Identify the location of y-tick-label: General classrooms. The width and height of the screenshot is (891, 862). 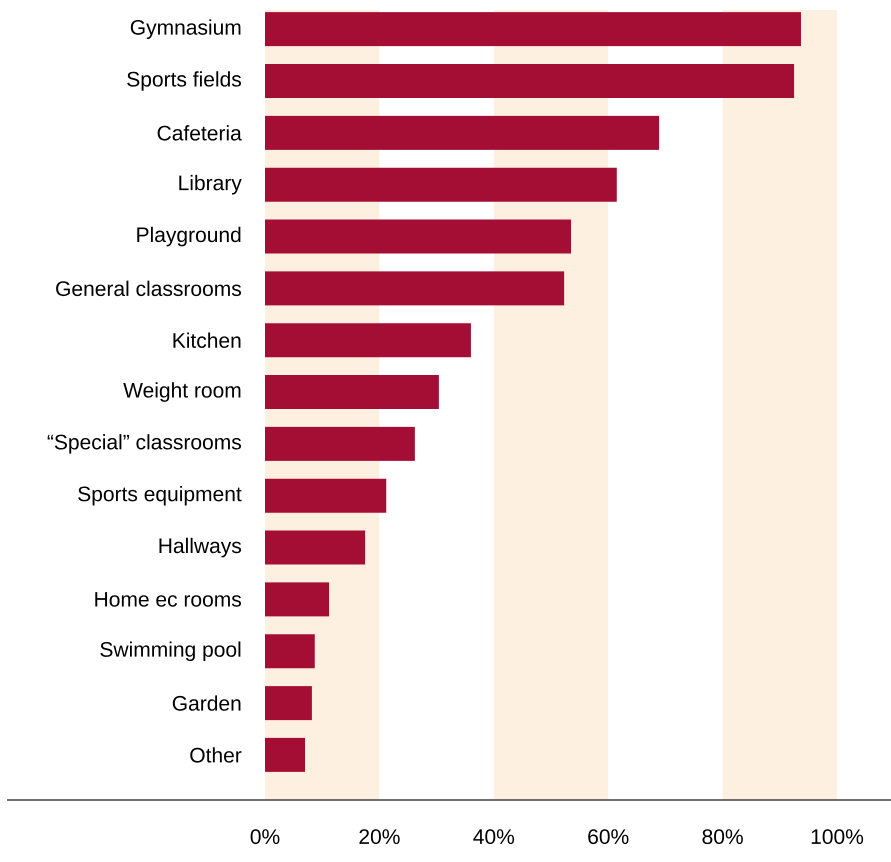
(148, 288).